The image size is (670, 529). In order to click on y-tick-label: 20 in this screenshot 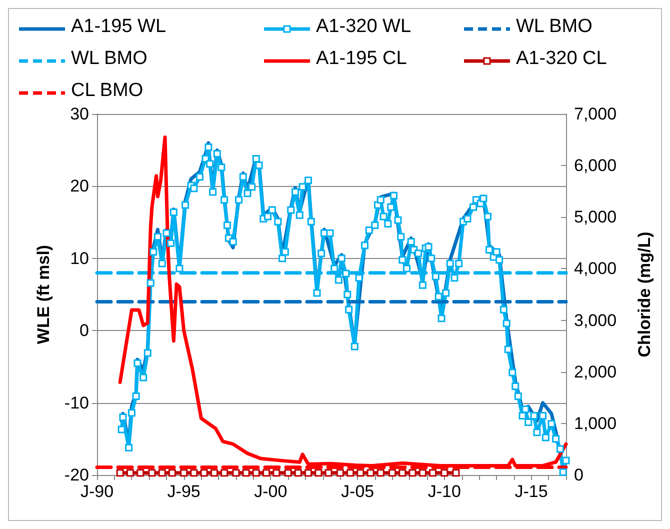, I will do `click(79, 186)`.